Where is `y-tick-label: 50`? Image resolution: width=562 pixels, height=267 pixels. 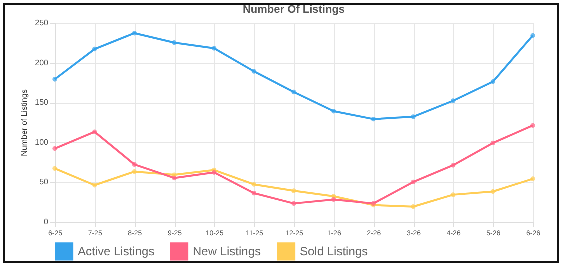
y-tick-label: 50 is located at coordinates (45, 182).